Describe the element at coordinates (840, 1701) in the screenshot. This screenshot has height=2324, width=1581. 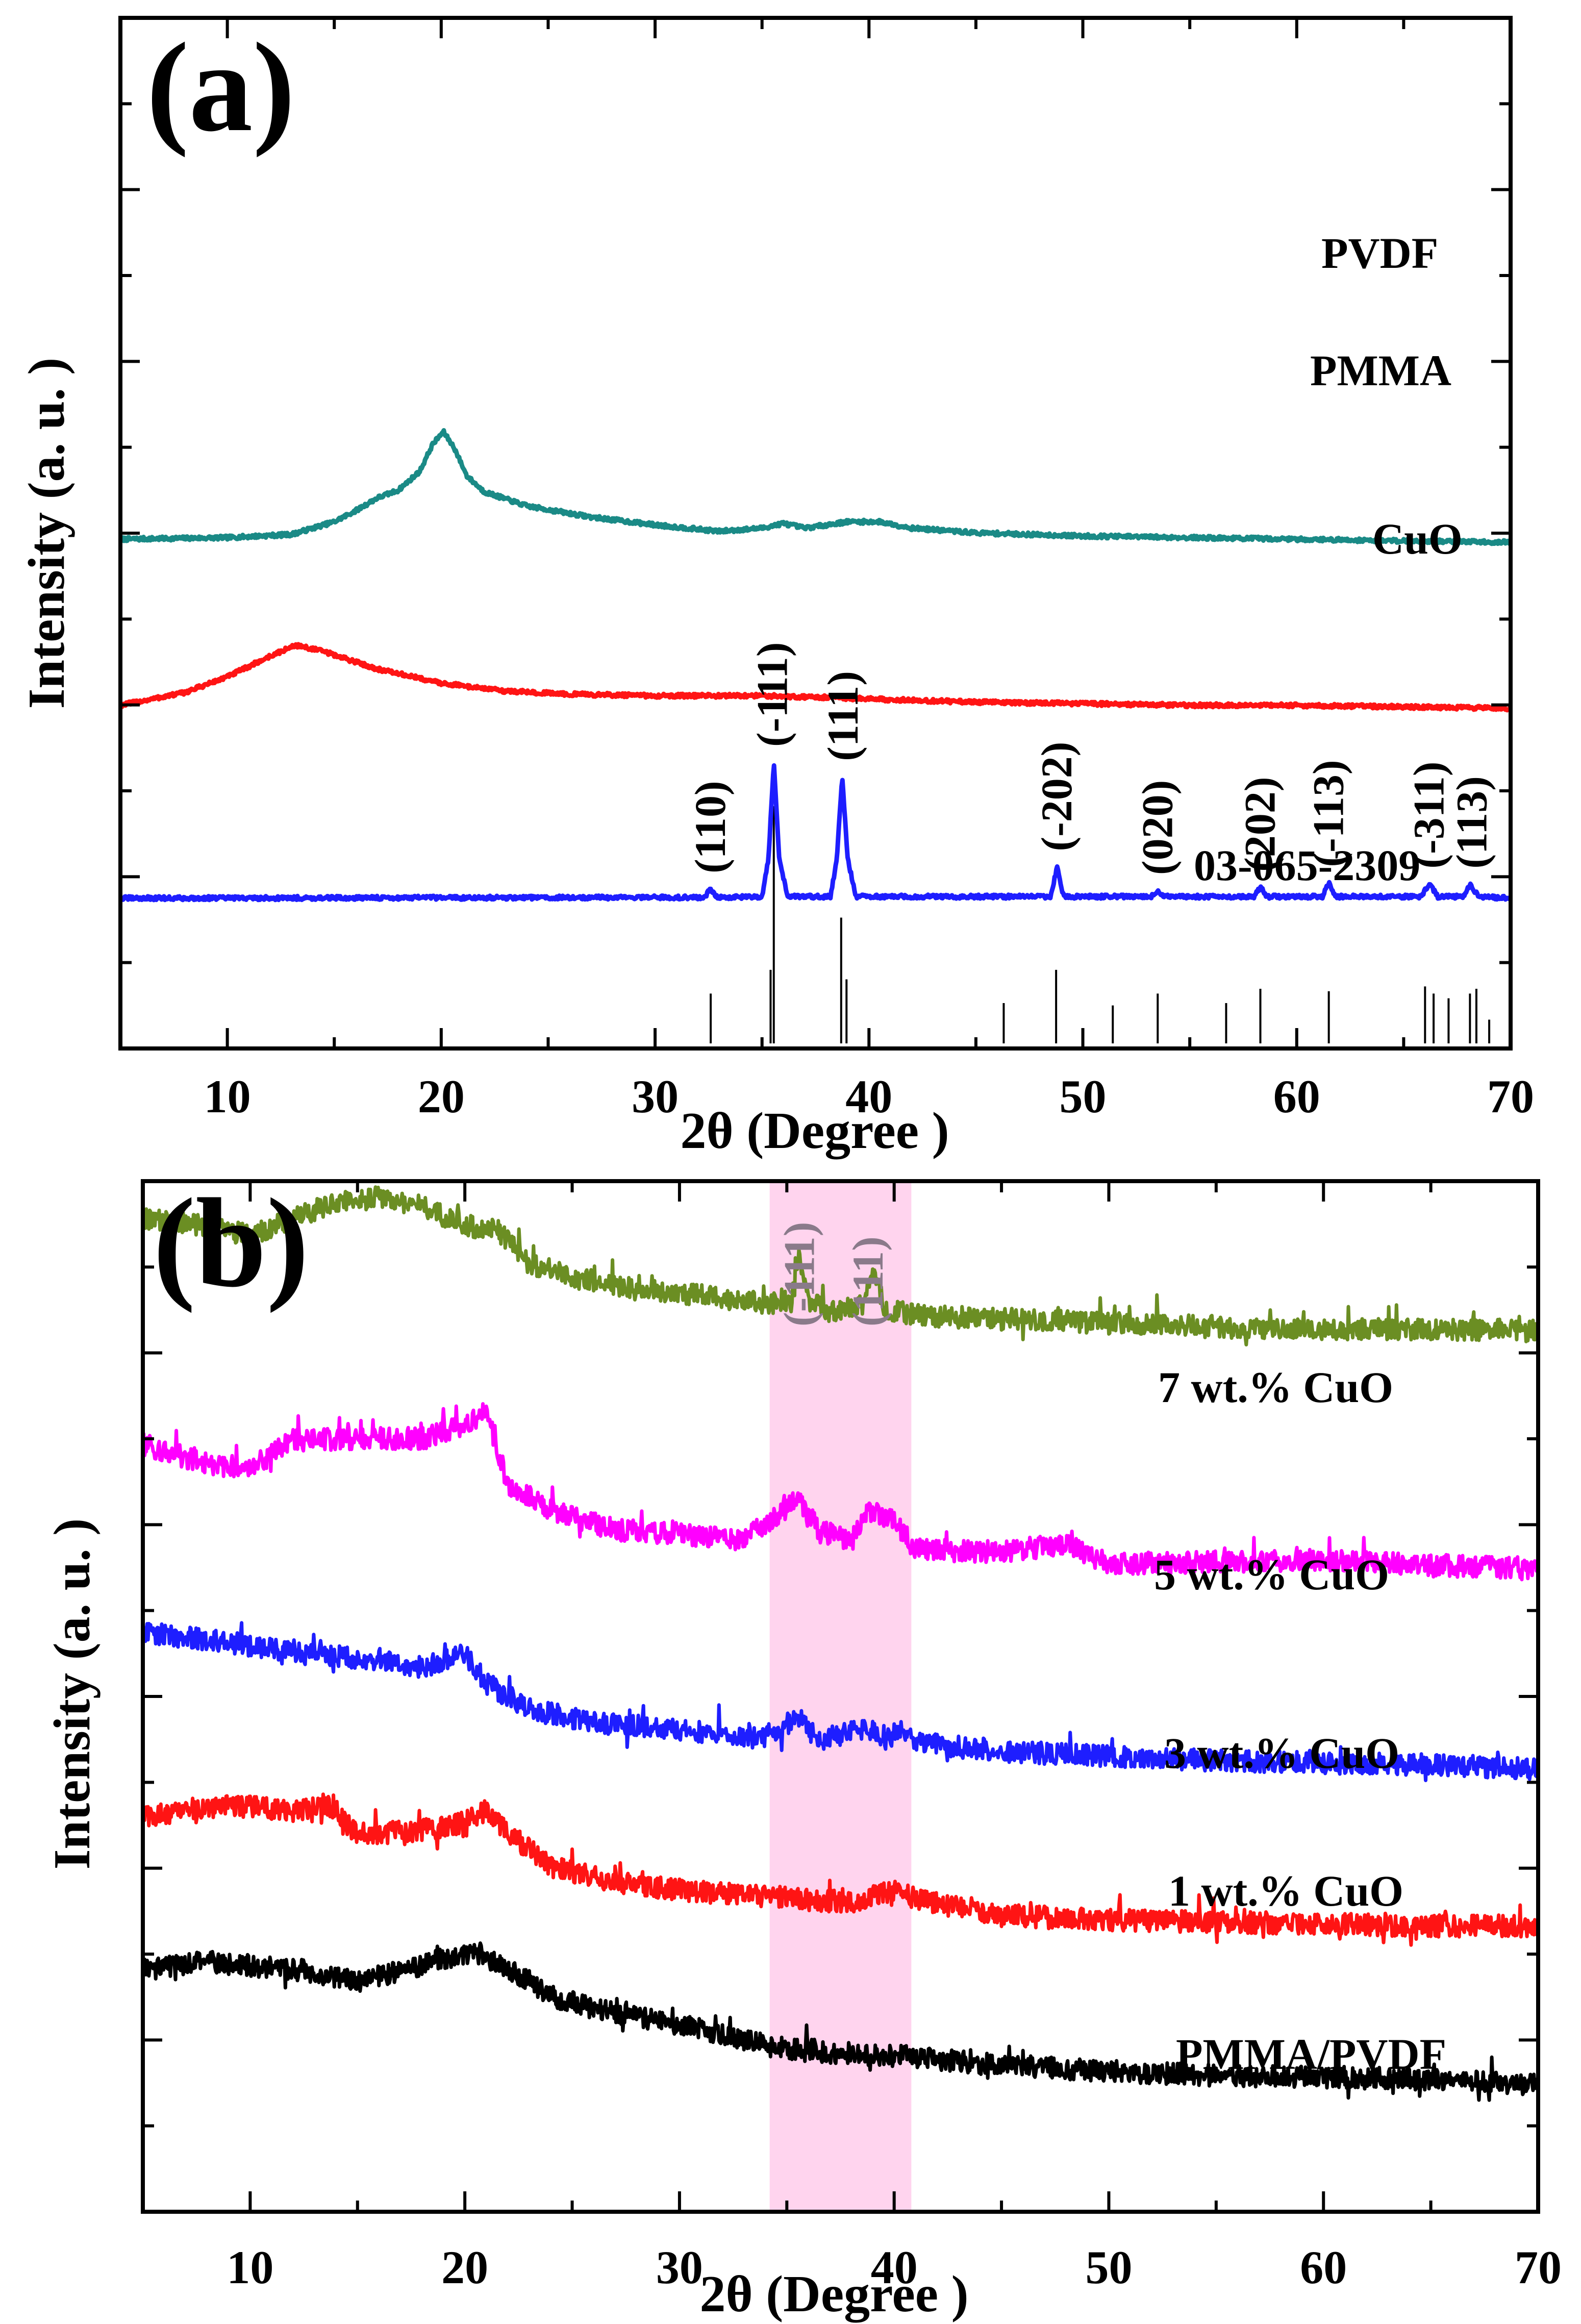
I see `series-line-3-wt-cuo` at that location.